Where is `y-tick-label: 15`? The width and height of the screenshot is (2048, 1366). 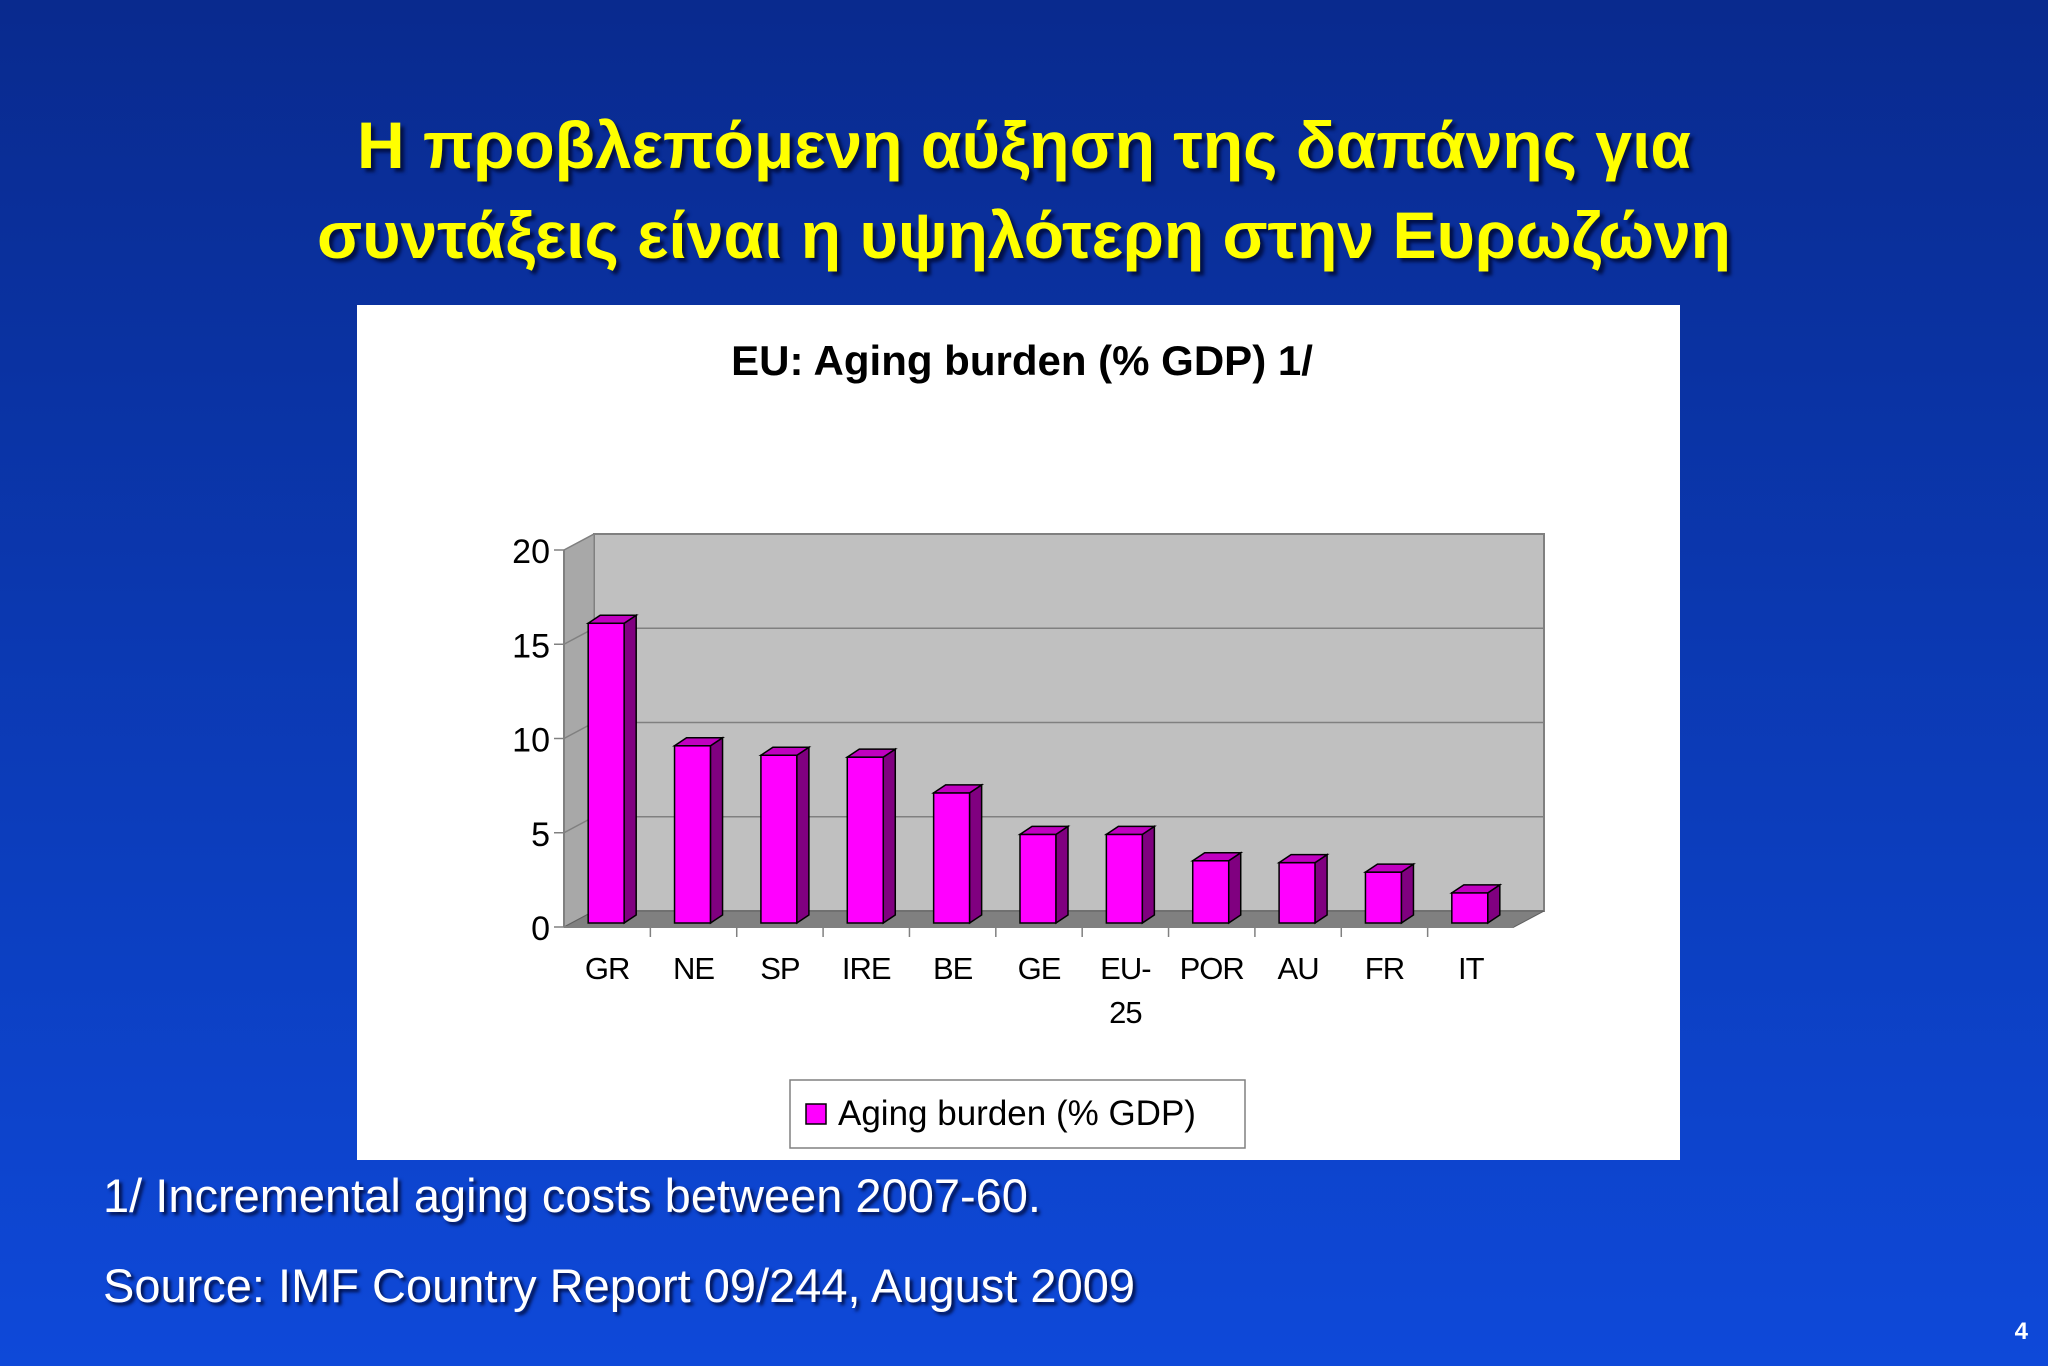 y-tick-label: 15 is located at coordinates (531, 646).